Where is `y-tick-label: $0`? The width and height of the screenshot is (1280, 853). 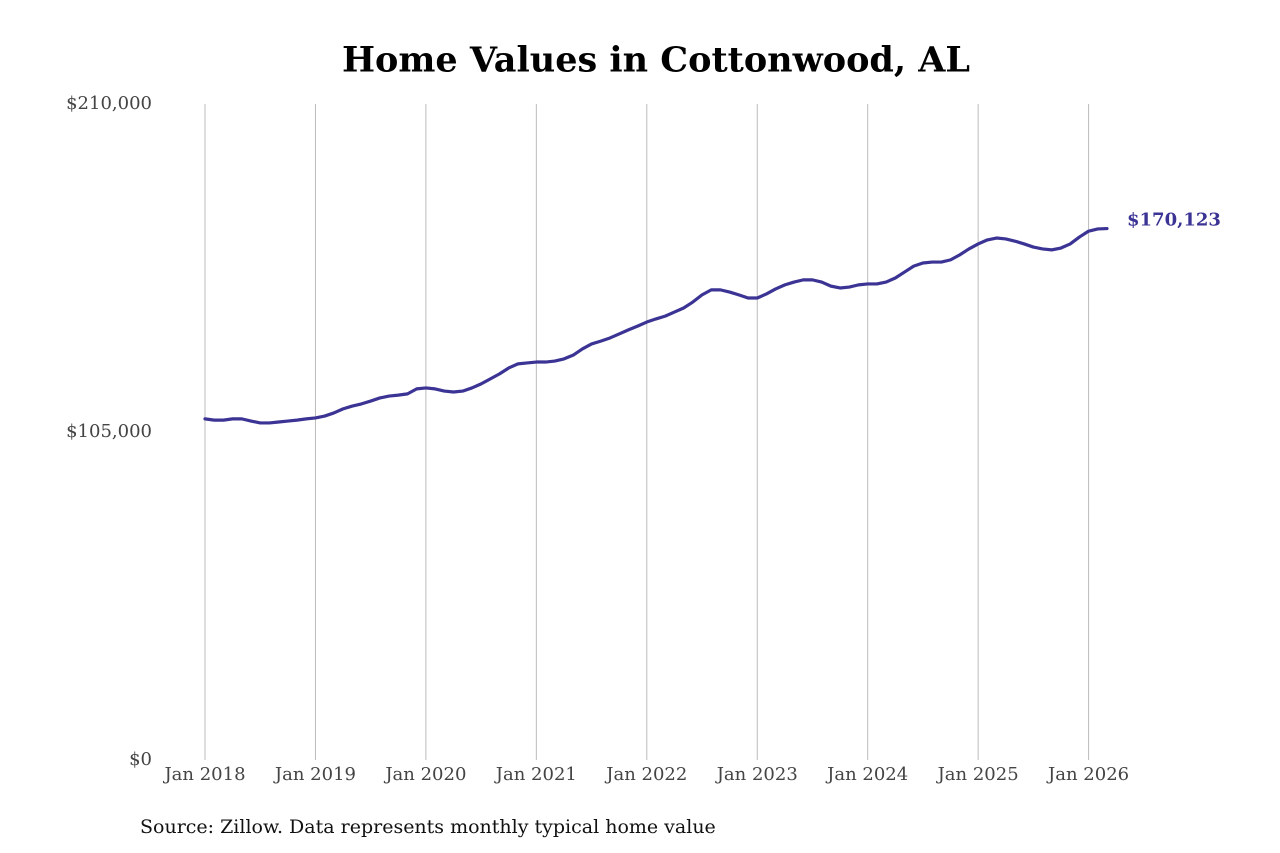 y-tick-label: $0 is located at coordinates (140, 759).